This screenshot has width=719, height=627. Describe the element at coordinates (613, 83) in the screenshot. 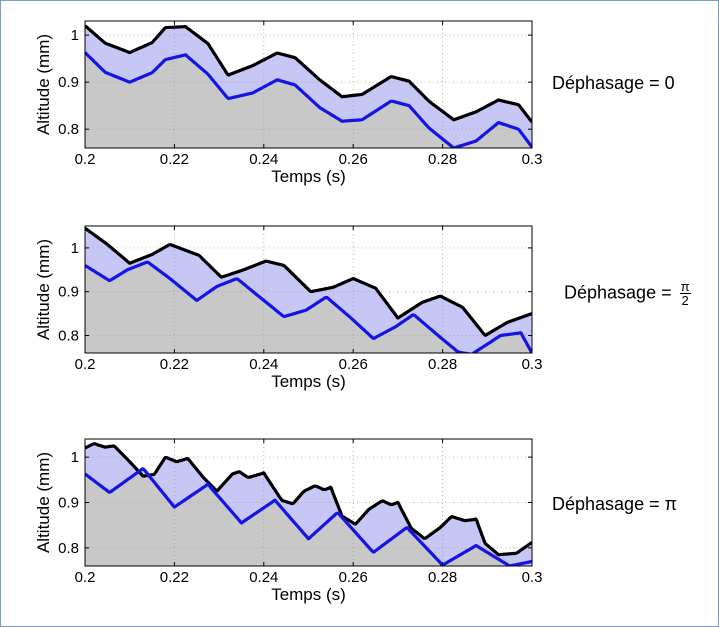

I see `phase-label-0: Déphasage = 0` at that location.